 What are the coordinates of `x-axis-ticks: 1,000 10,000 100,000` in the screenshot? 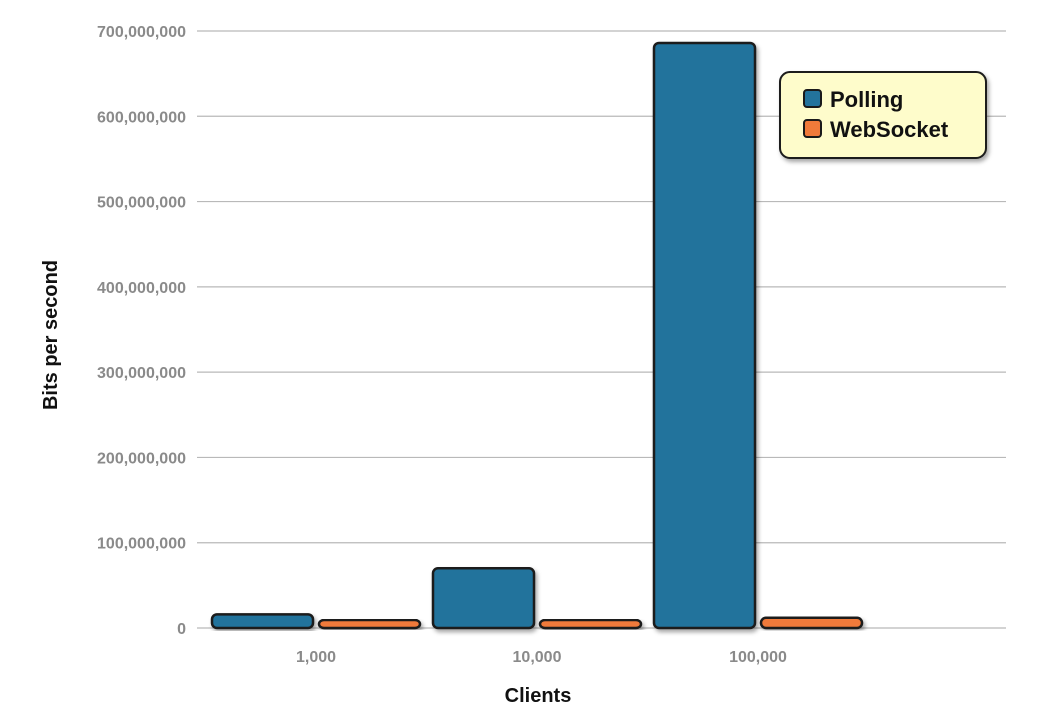 It's located at (541, 657).